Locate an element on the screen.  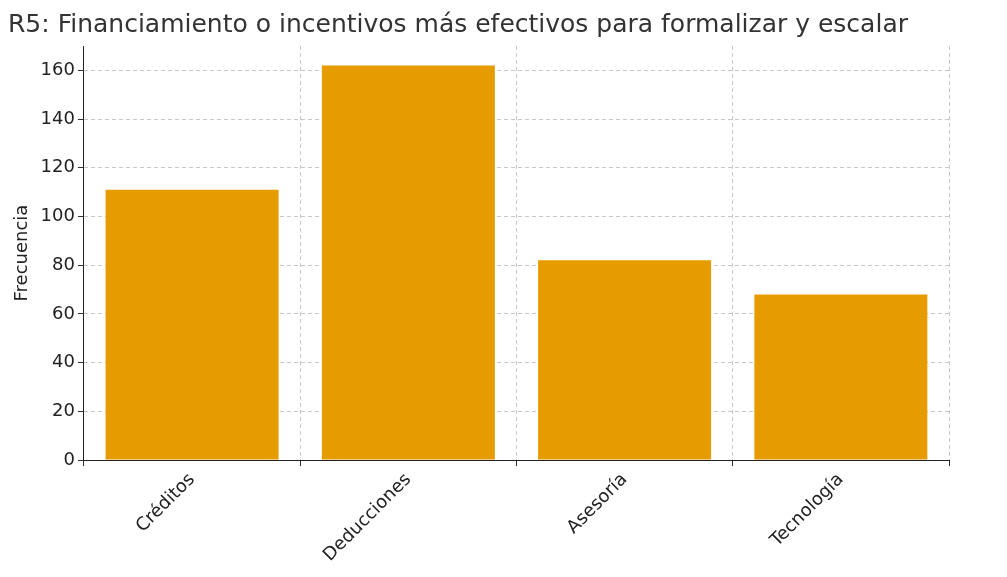
y-tick-label: 160 is located at coordinates (57, 69).